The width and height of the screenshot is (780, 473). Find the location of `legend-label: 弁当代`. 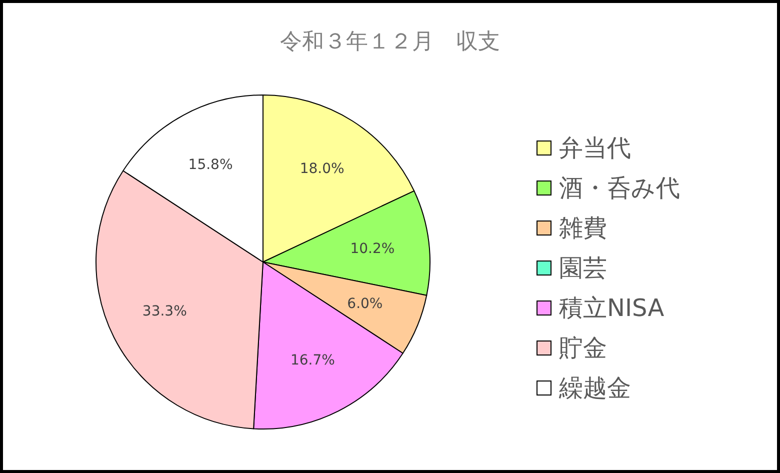

legend-label: 弁当代 is located at coordinates (595, 148).